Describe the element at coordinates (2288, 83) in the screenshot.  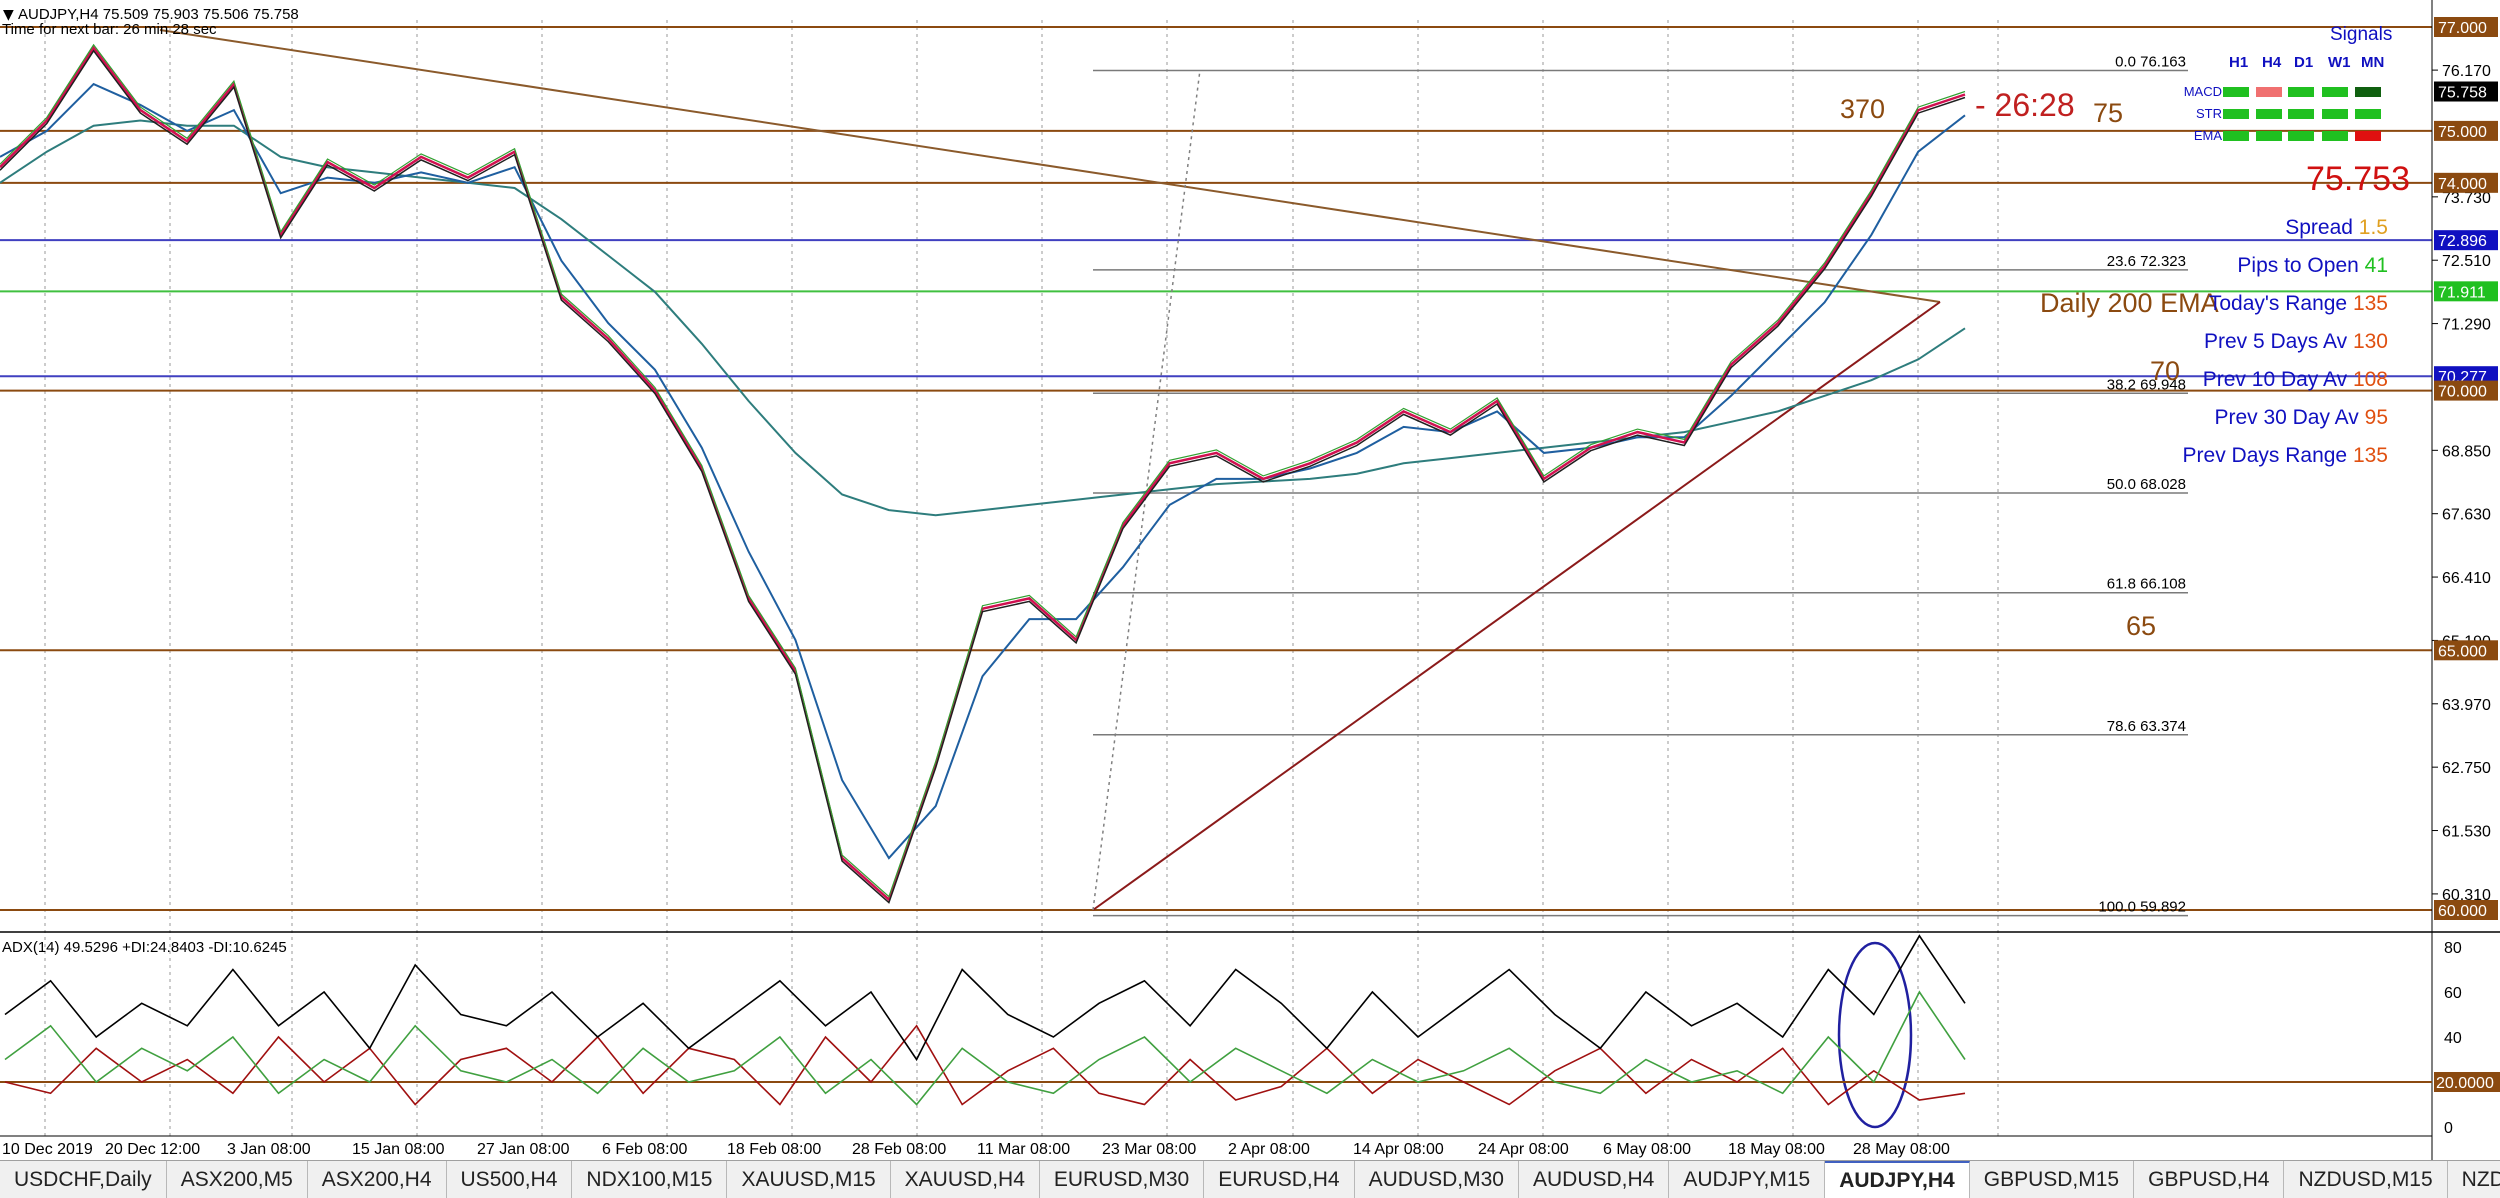
I see `signals-panel: Signals H1 H4 D1 W1 MN MACD STR EMA` at that location.